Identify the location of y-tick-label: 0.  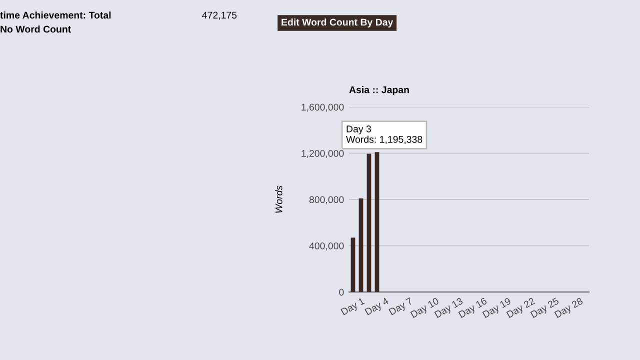
(341, 292).